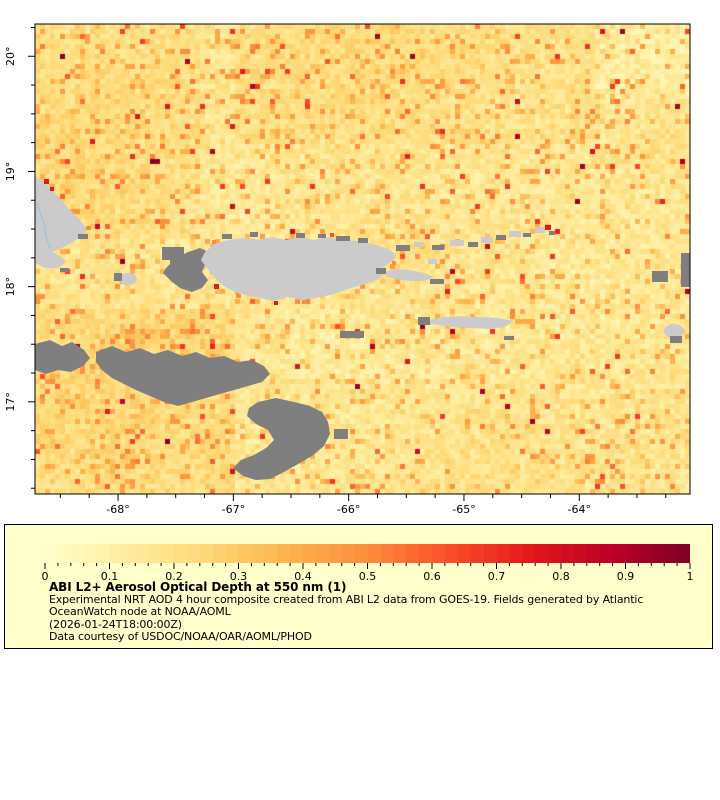  What do you see at coordinates (115, 624) in the screenshot?
I see `legend-timestamp: (2026-01-24T18:00:00Z)` at bounding box center [115, 624].